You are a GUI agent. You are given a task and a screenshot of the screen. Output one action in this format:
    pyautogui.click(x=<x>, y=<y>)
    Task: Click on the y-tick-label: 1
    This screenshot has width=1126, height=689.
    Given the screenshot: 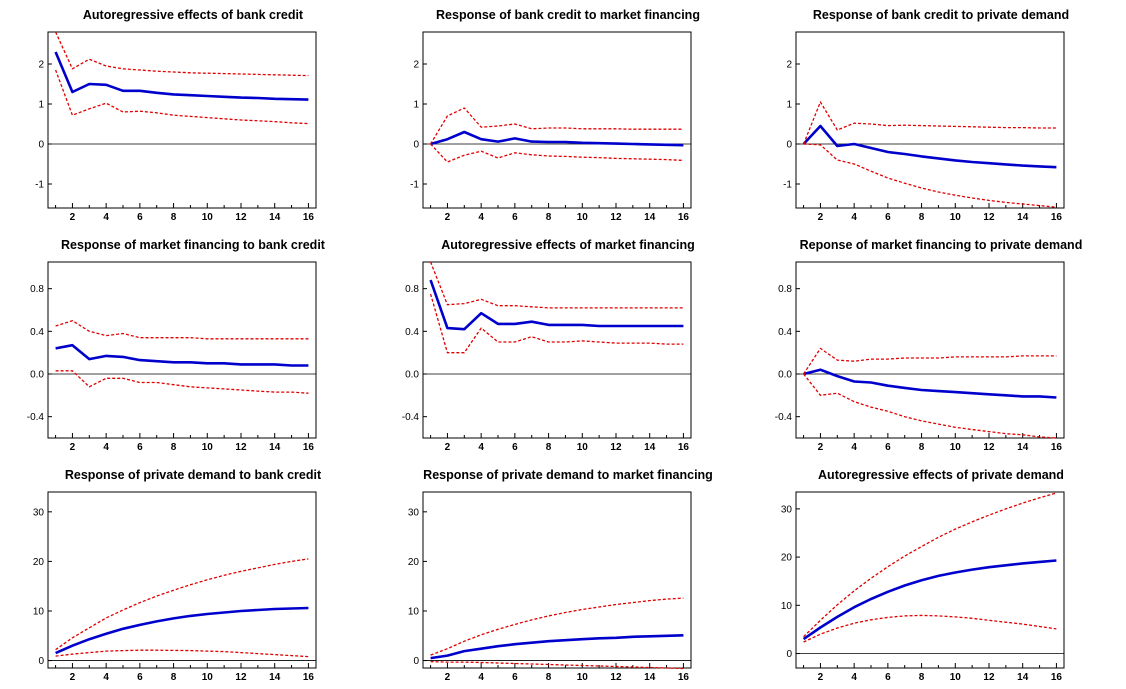 What is the action you would take?
    pyautogui.click(x=416, y=105)
    